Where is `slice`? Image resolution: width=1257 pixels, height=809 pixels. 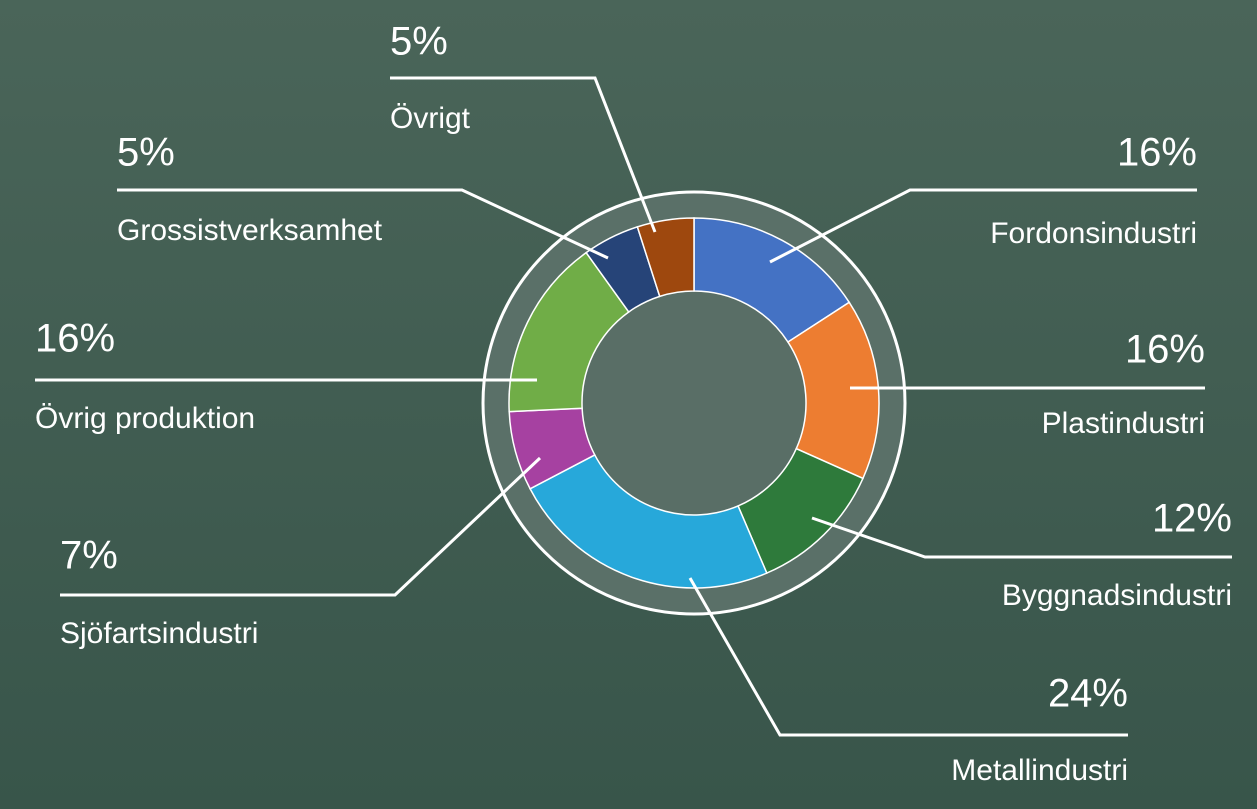
slice is located at coordinates (648, 521).